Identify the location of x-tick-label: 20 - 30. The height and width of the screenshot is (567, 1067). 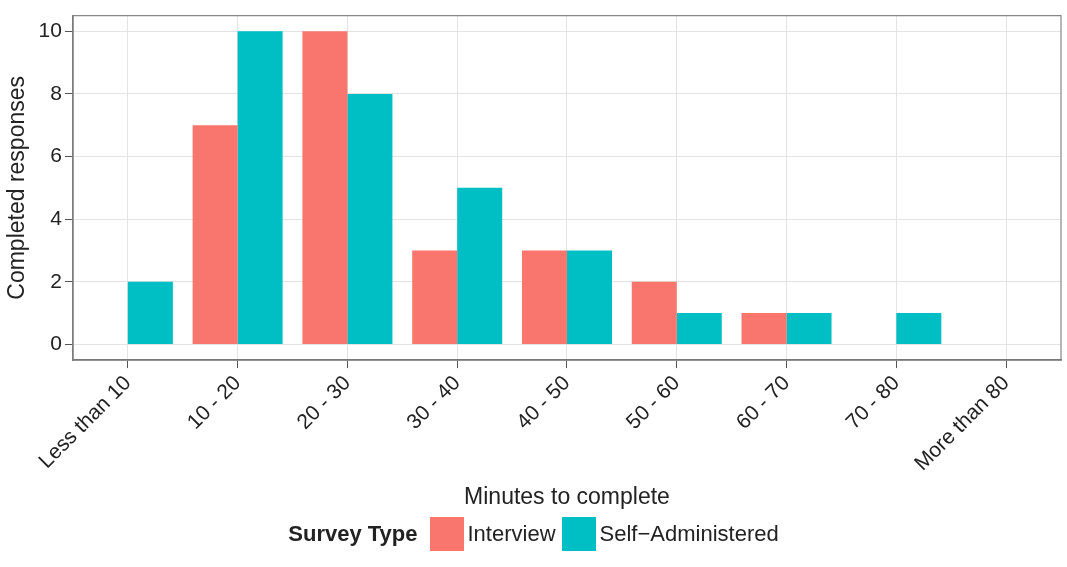
(323, 402).